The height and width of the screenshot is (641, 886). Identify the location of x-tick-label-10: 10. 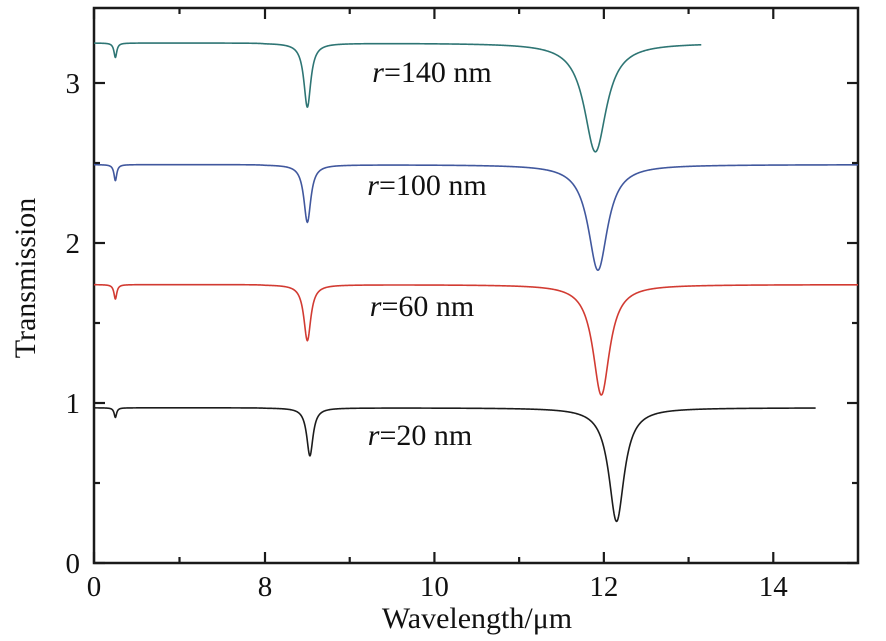
(434, 587).